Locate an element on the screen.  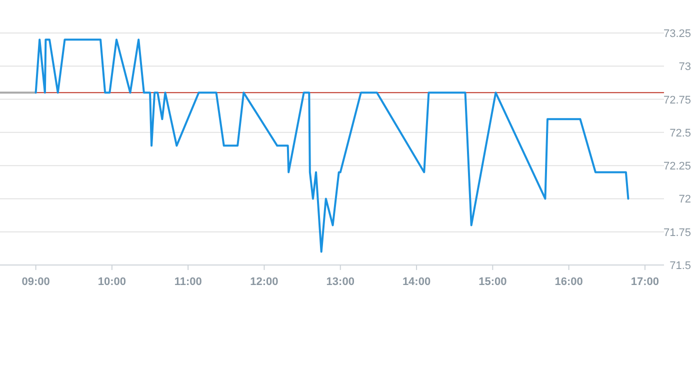
y-tick-label: 71.5 is located at coordinates (680, 266).